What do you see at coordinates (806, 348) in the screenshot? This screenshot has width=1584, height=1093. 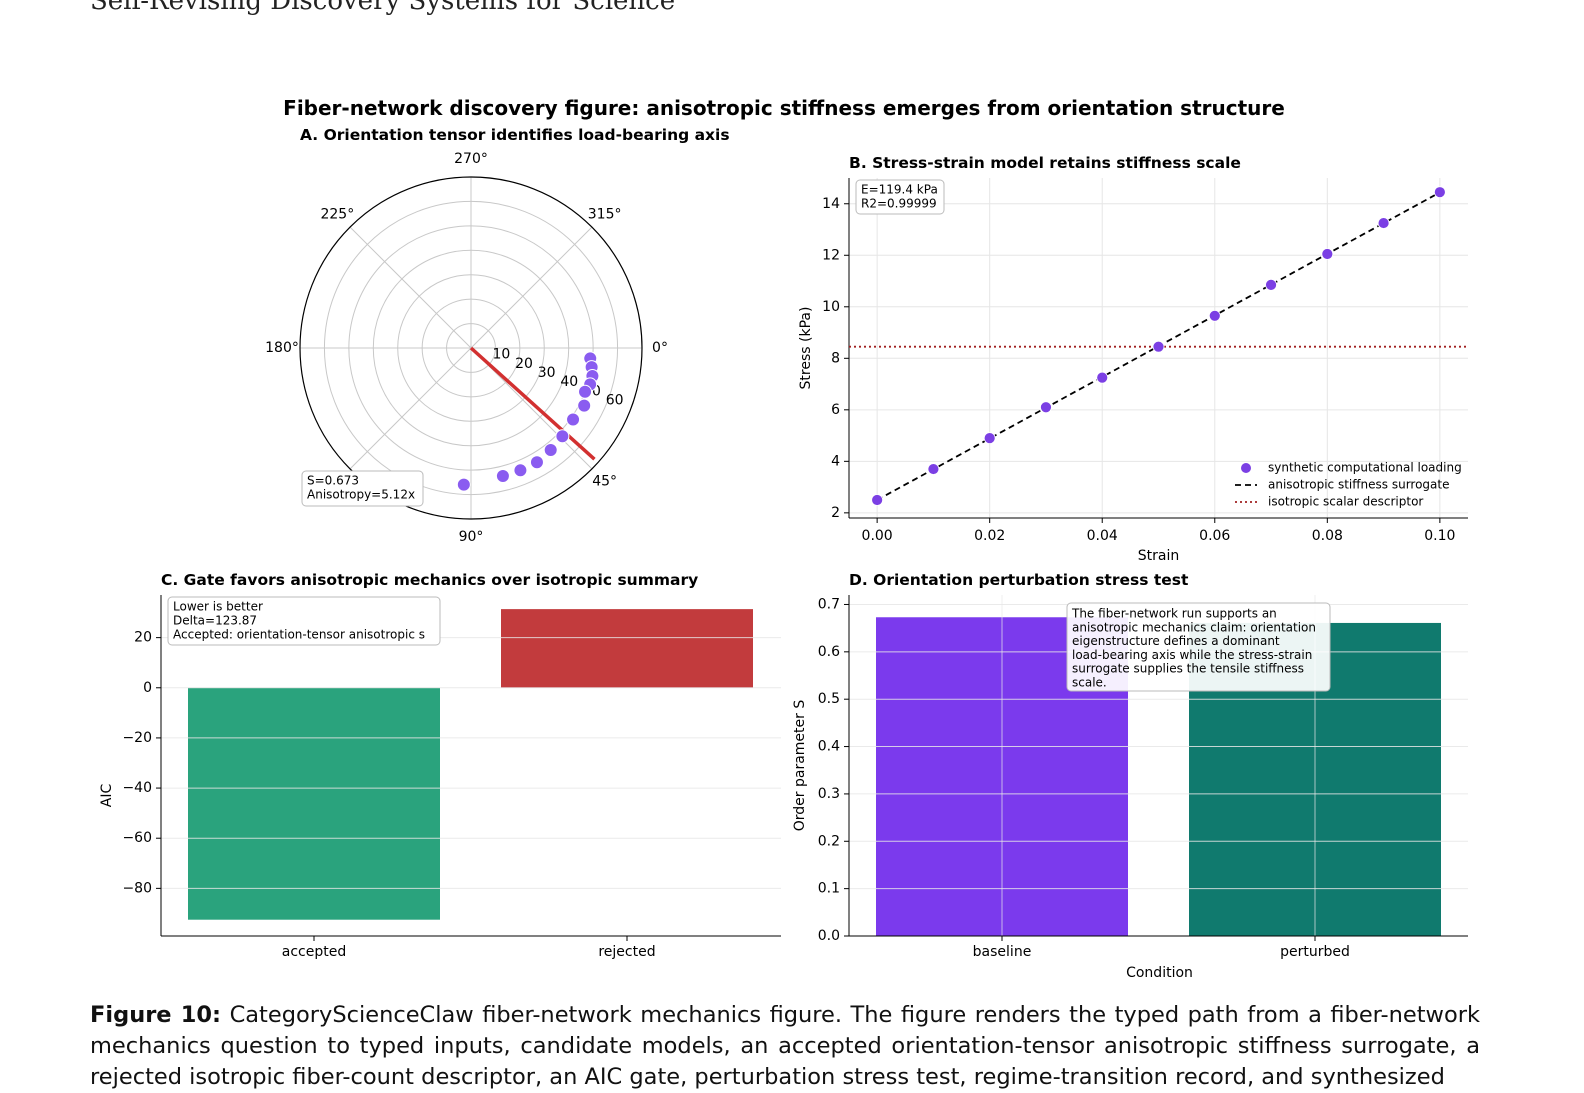 I see `panel-b-y-label: Stress (kPa)` at bounding box center [806, 348].